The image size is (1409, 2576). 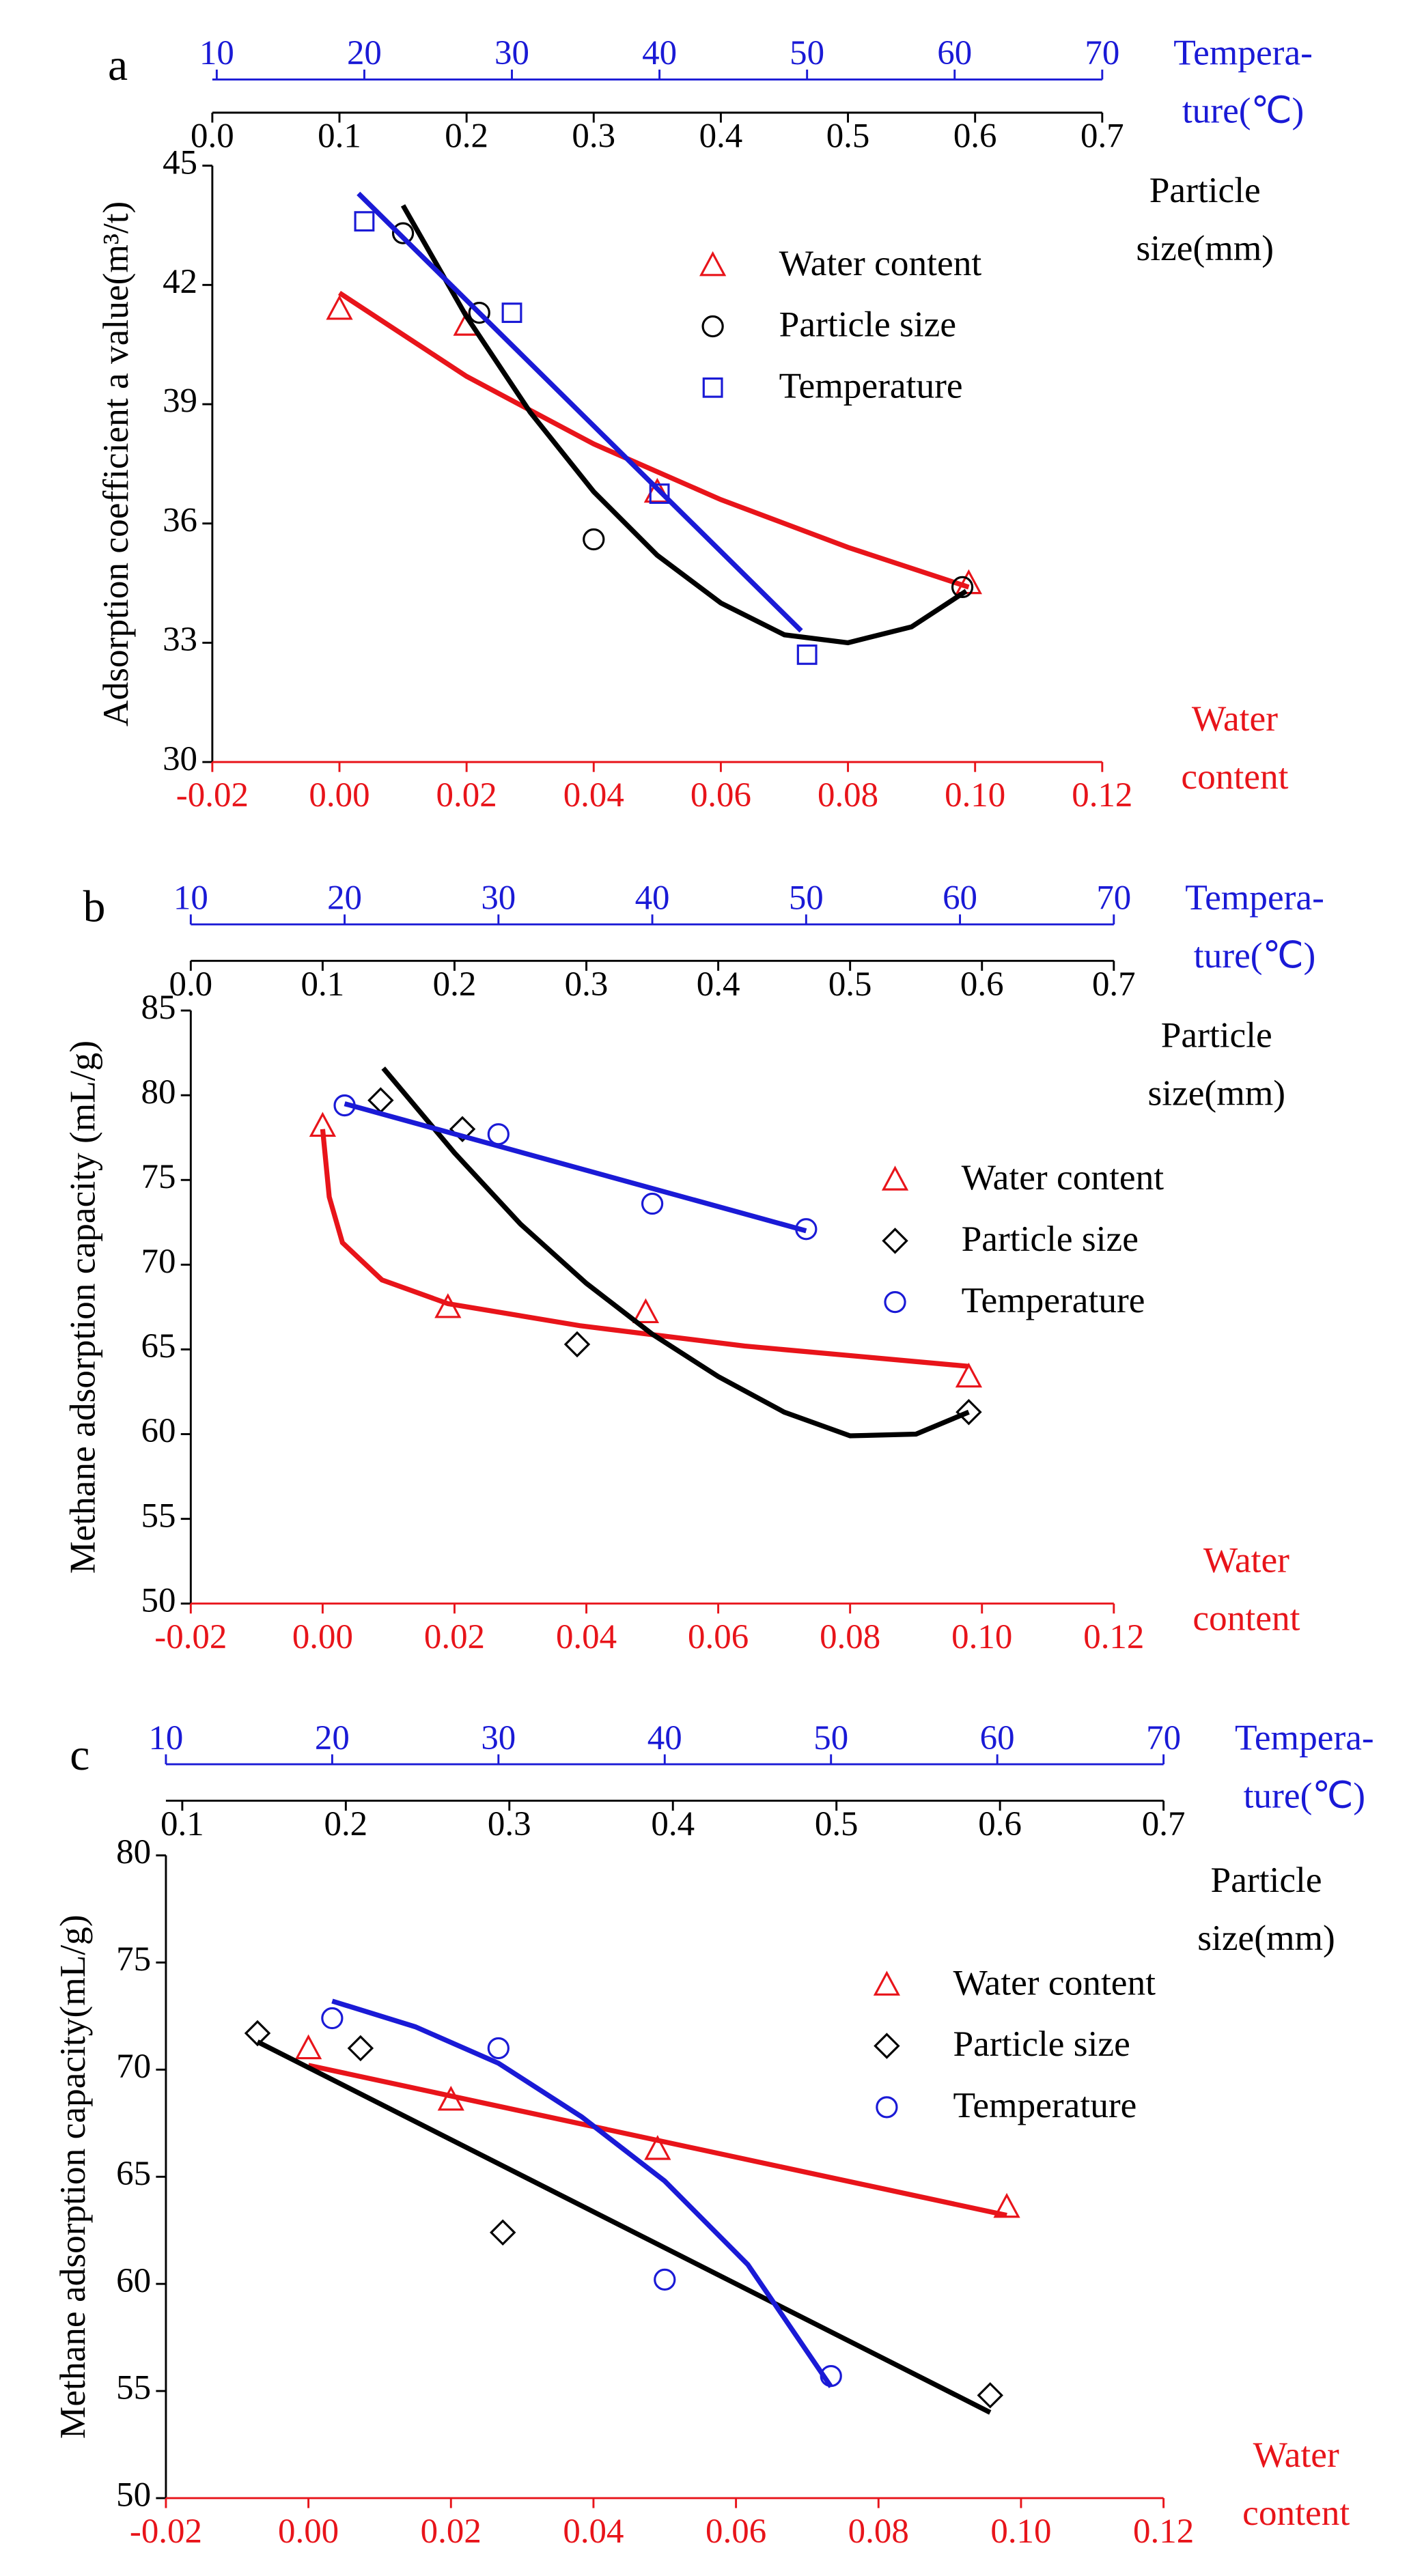 What do you see at coordinates (180, 162) in the screenshot?
I see `y-tick-label: 45` at bounding box center [180, 162].